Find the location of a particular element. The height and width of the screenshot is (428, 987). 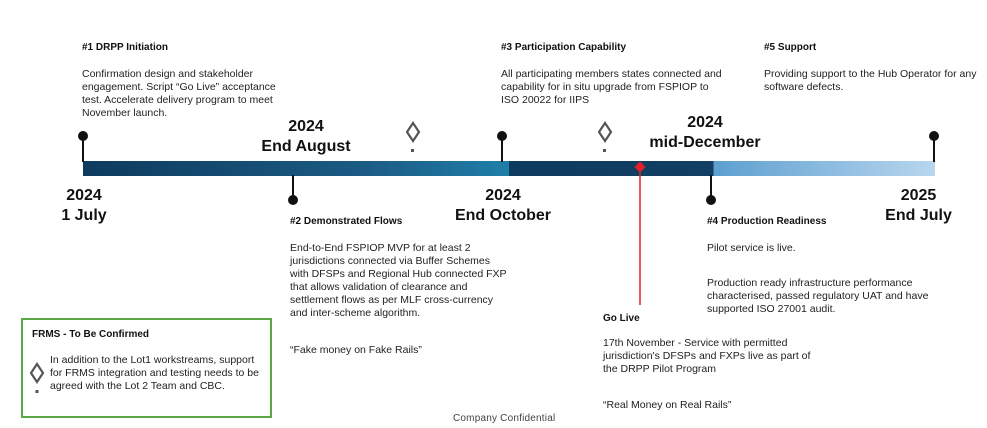

dot-m2 is located at coordinates (293, 200).